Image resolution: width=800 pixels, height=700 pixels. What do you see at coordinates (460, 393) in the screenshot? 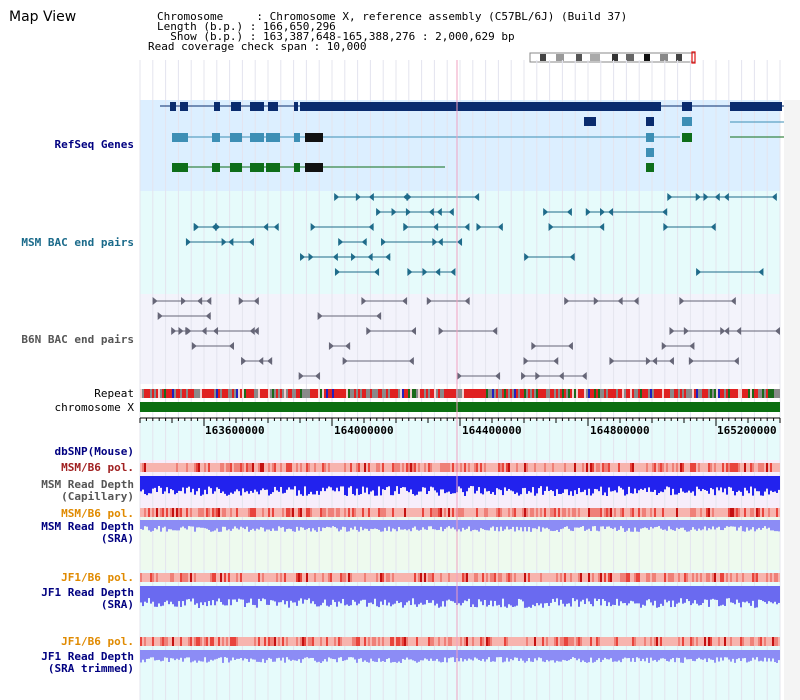
I see `repeat-track` at bounding box center [460, 393].